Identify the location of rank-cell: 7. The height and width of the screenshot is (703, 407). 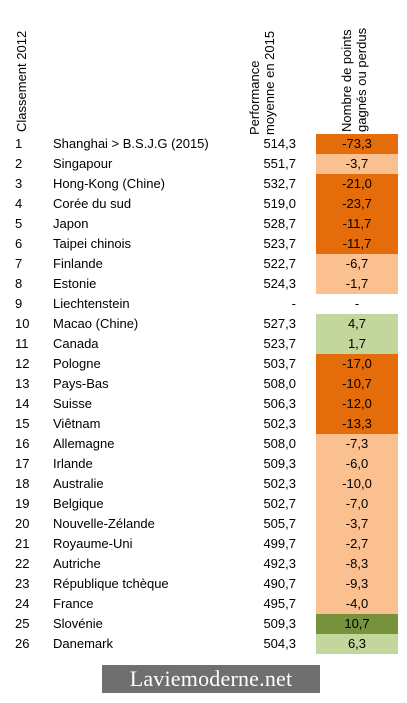
(19, 263).